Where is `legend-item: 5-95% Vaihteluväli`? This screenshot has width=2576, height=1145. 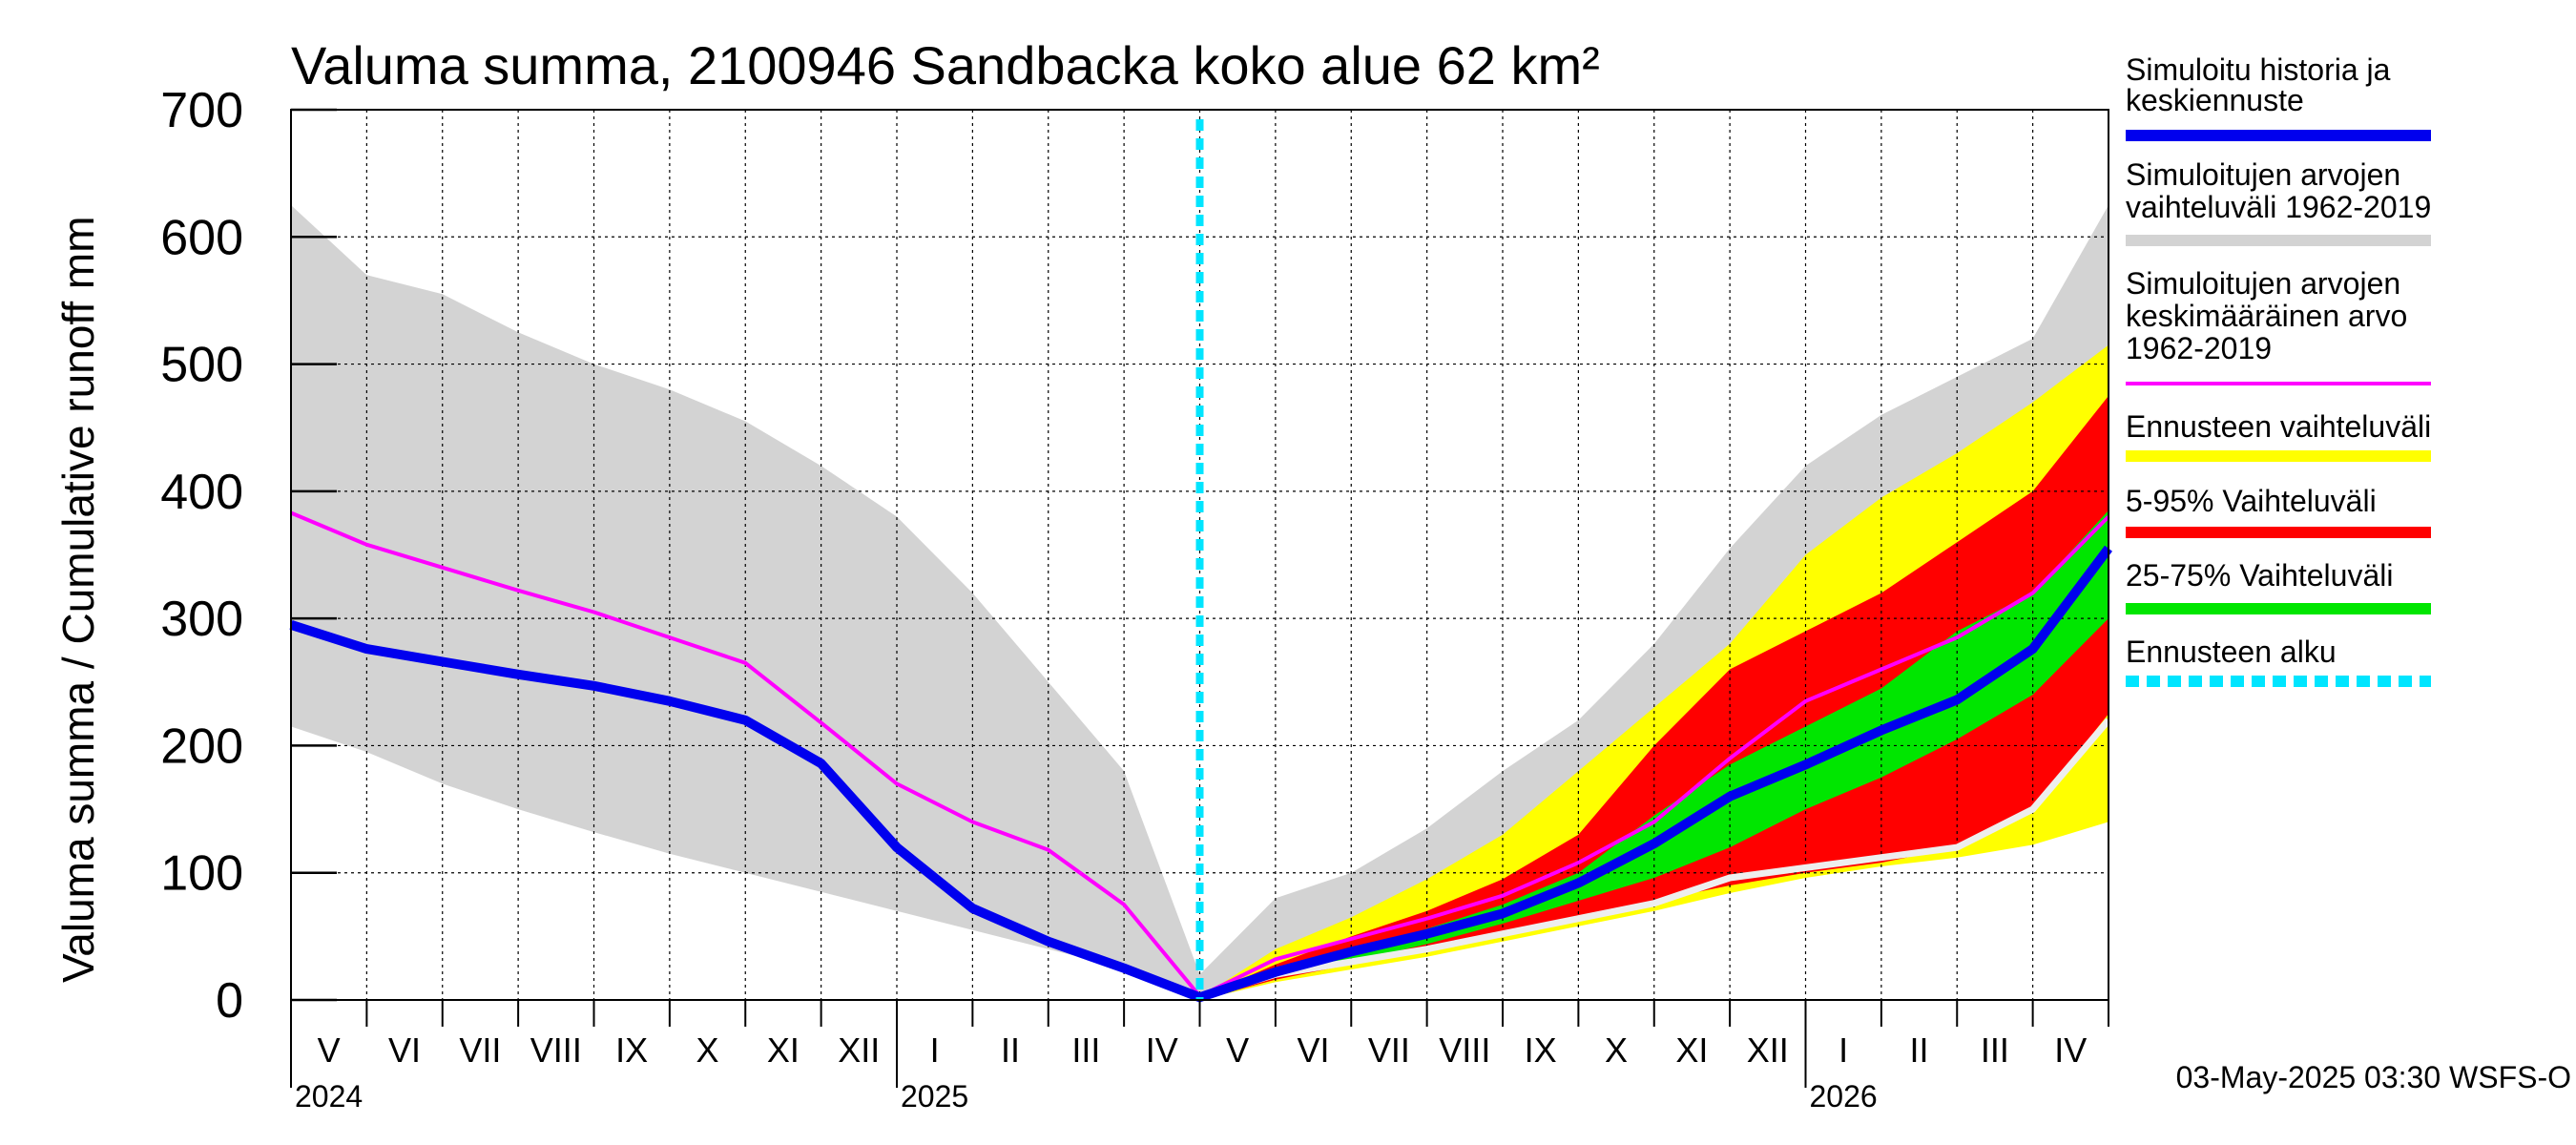 legend-item: 5-95% Vaihteluväli is located at coordinates (2278, 511).